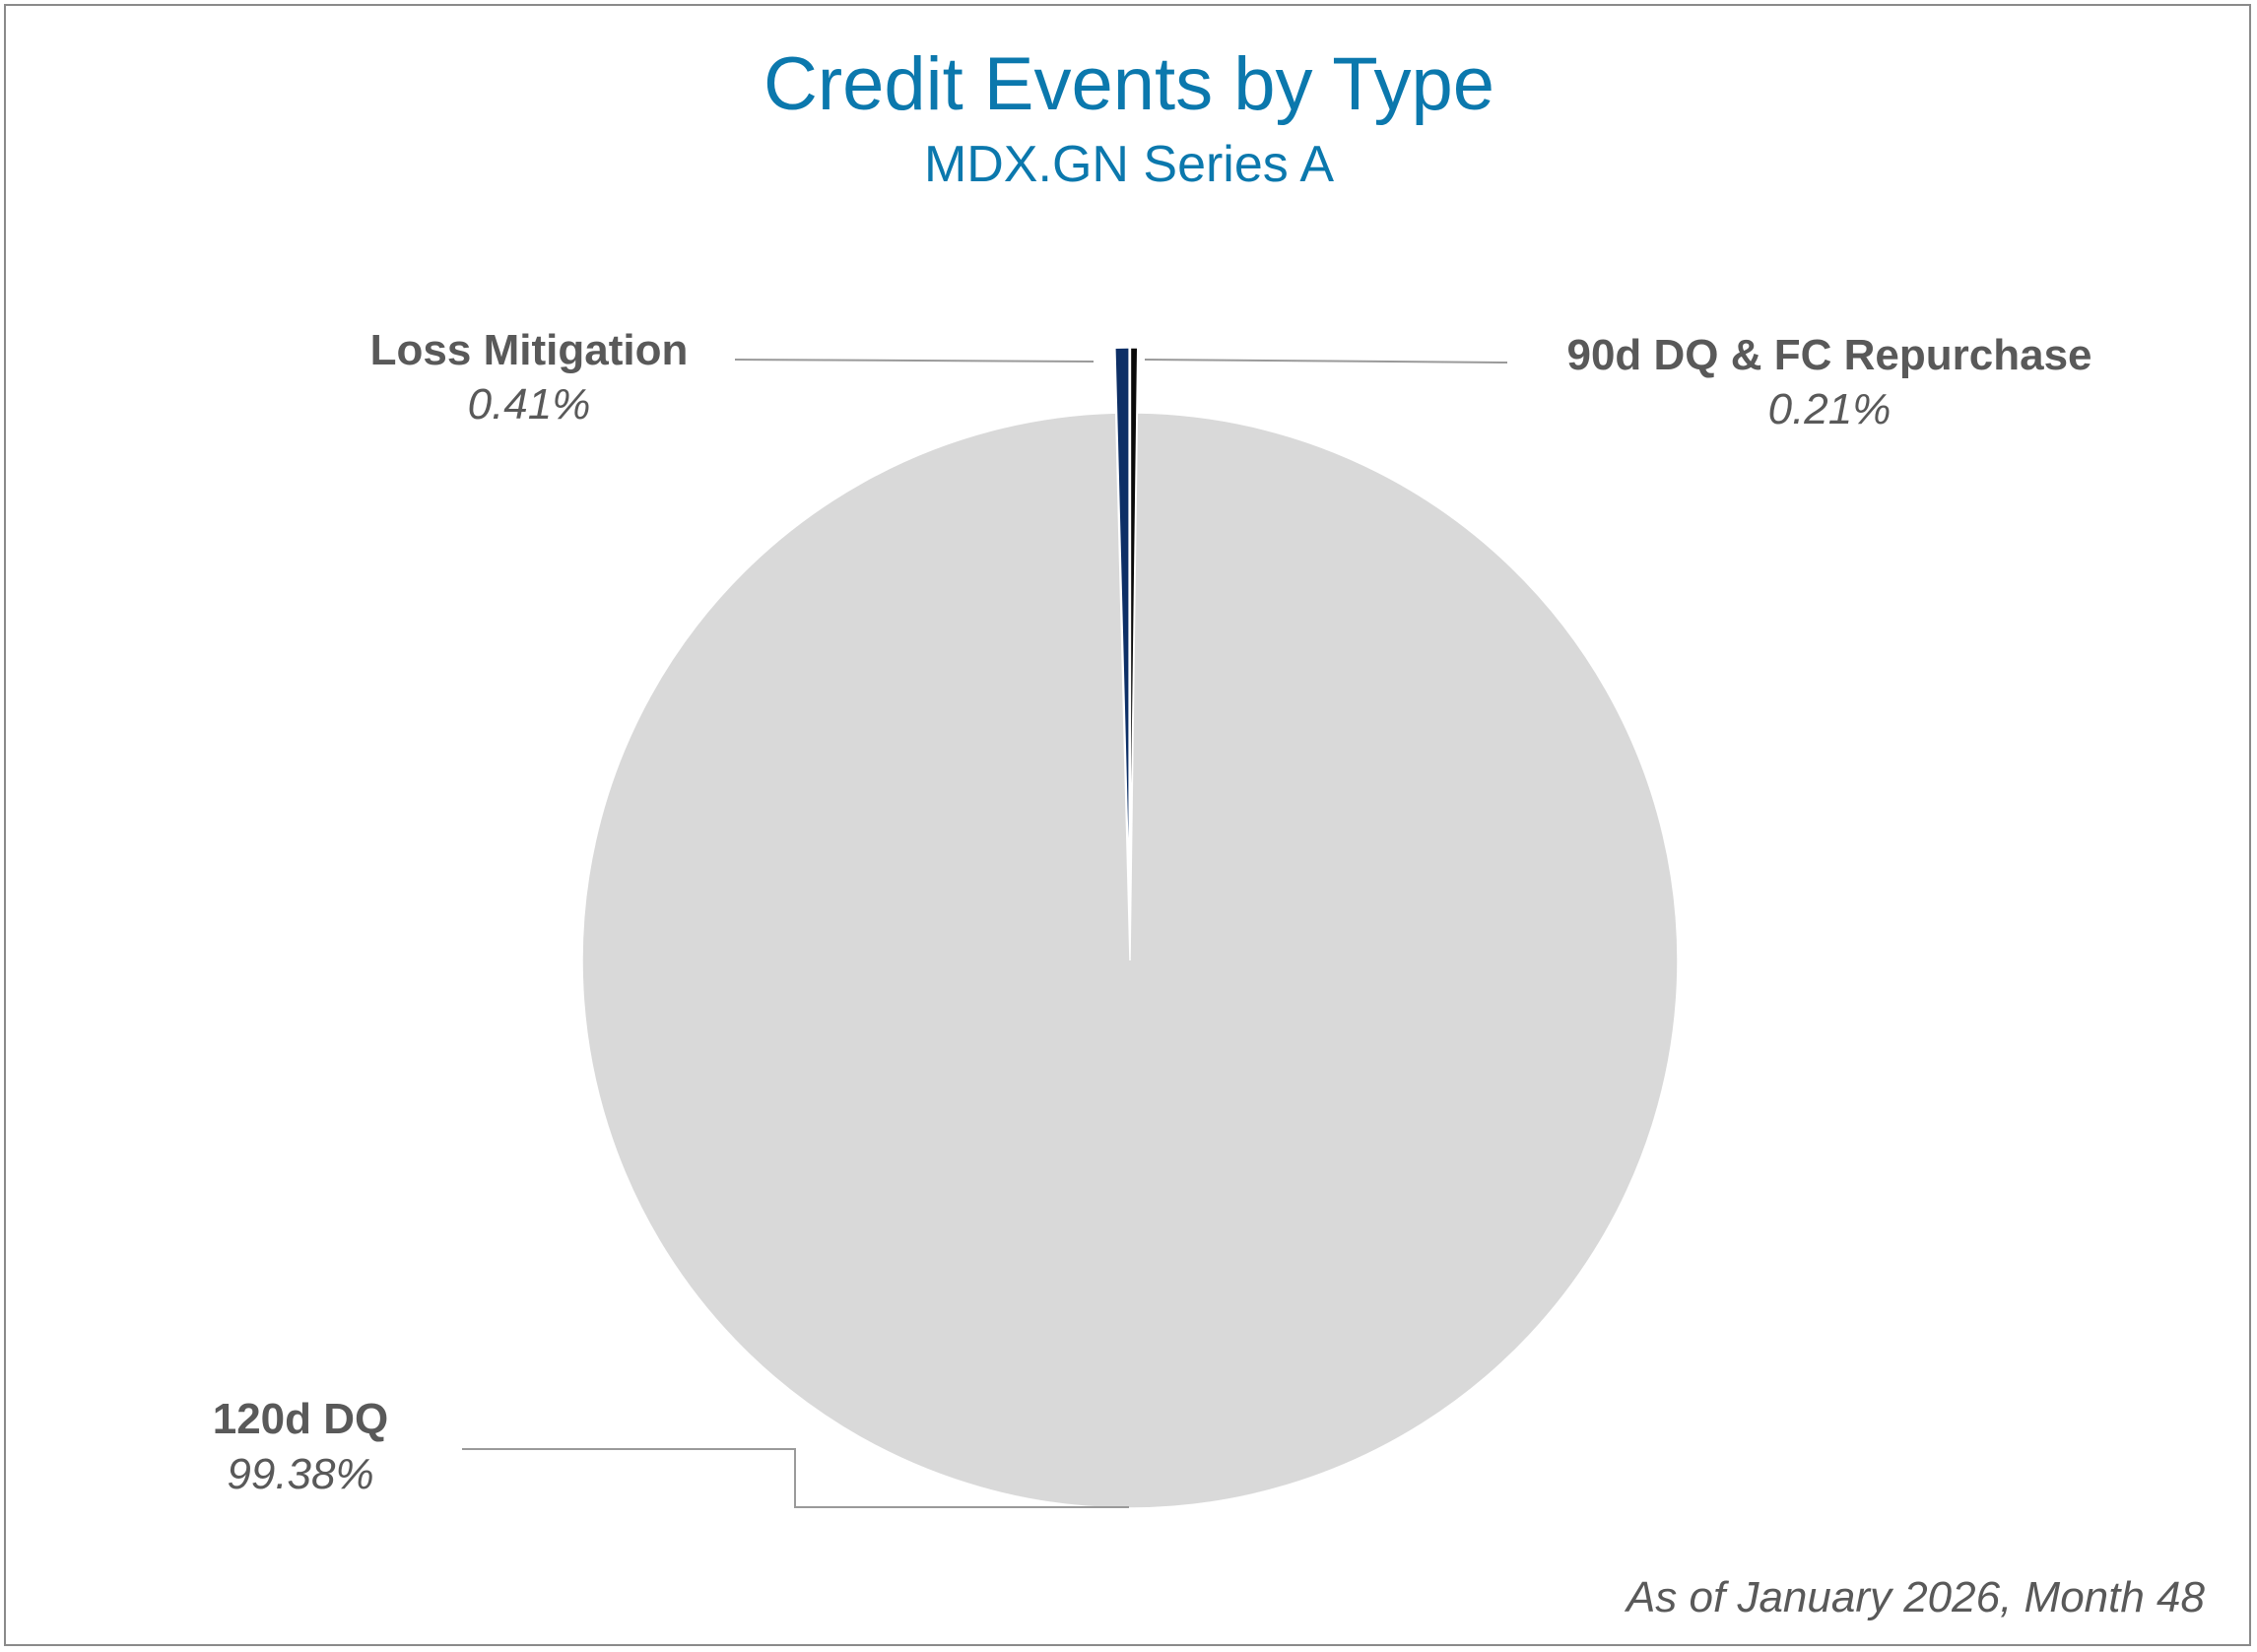  Describe the element at coordinates (530, 404) in the screenshot. I see `slice-value-loss-mitigation: 0.41%` at that location.